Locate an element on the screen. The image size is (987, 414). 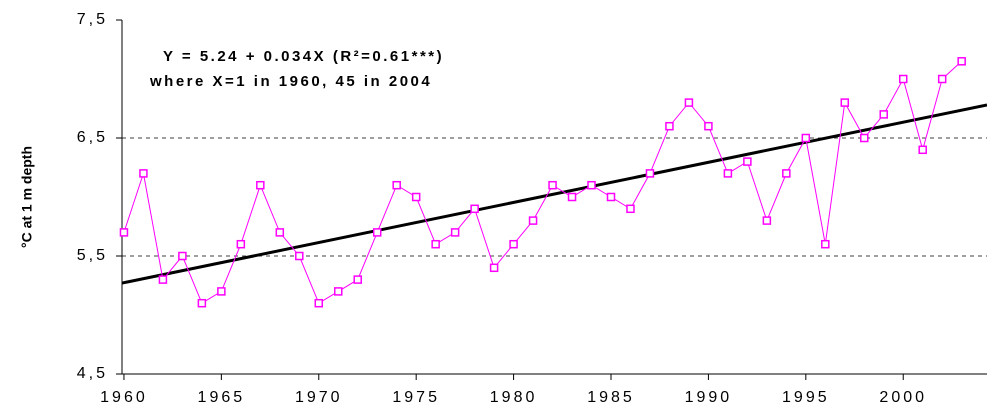
y-tick-label: 4,5 is located at coordinates (92, 373).